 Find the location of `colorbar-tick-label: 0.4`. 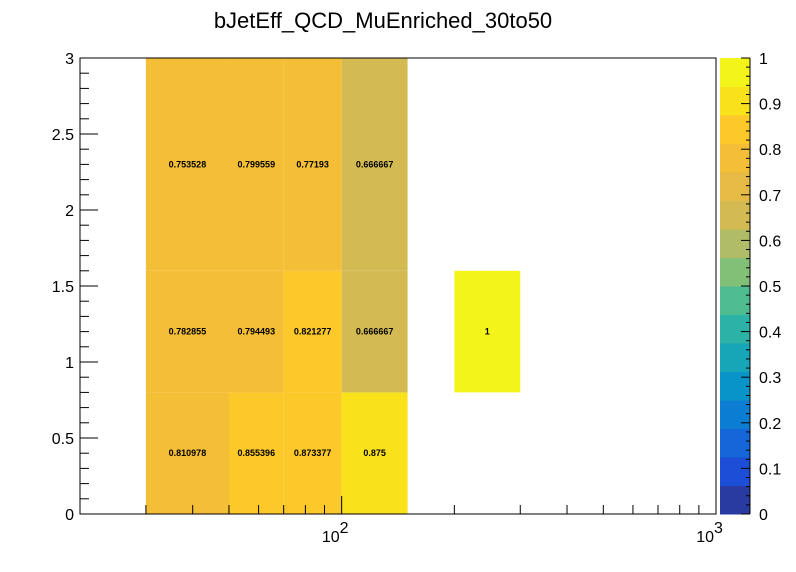

colorbar-tick-label: 0.4 is located at coordinates (770, 333).